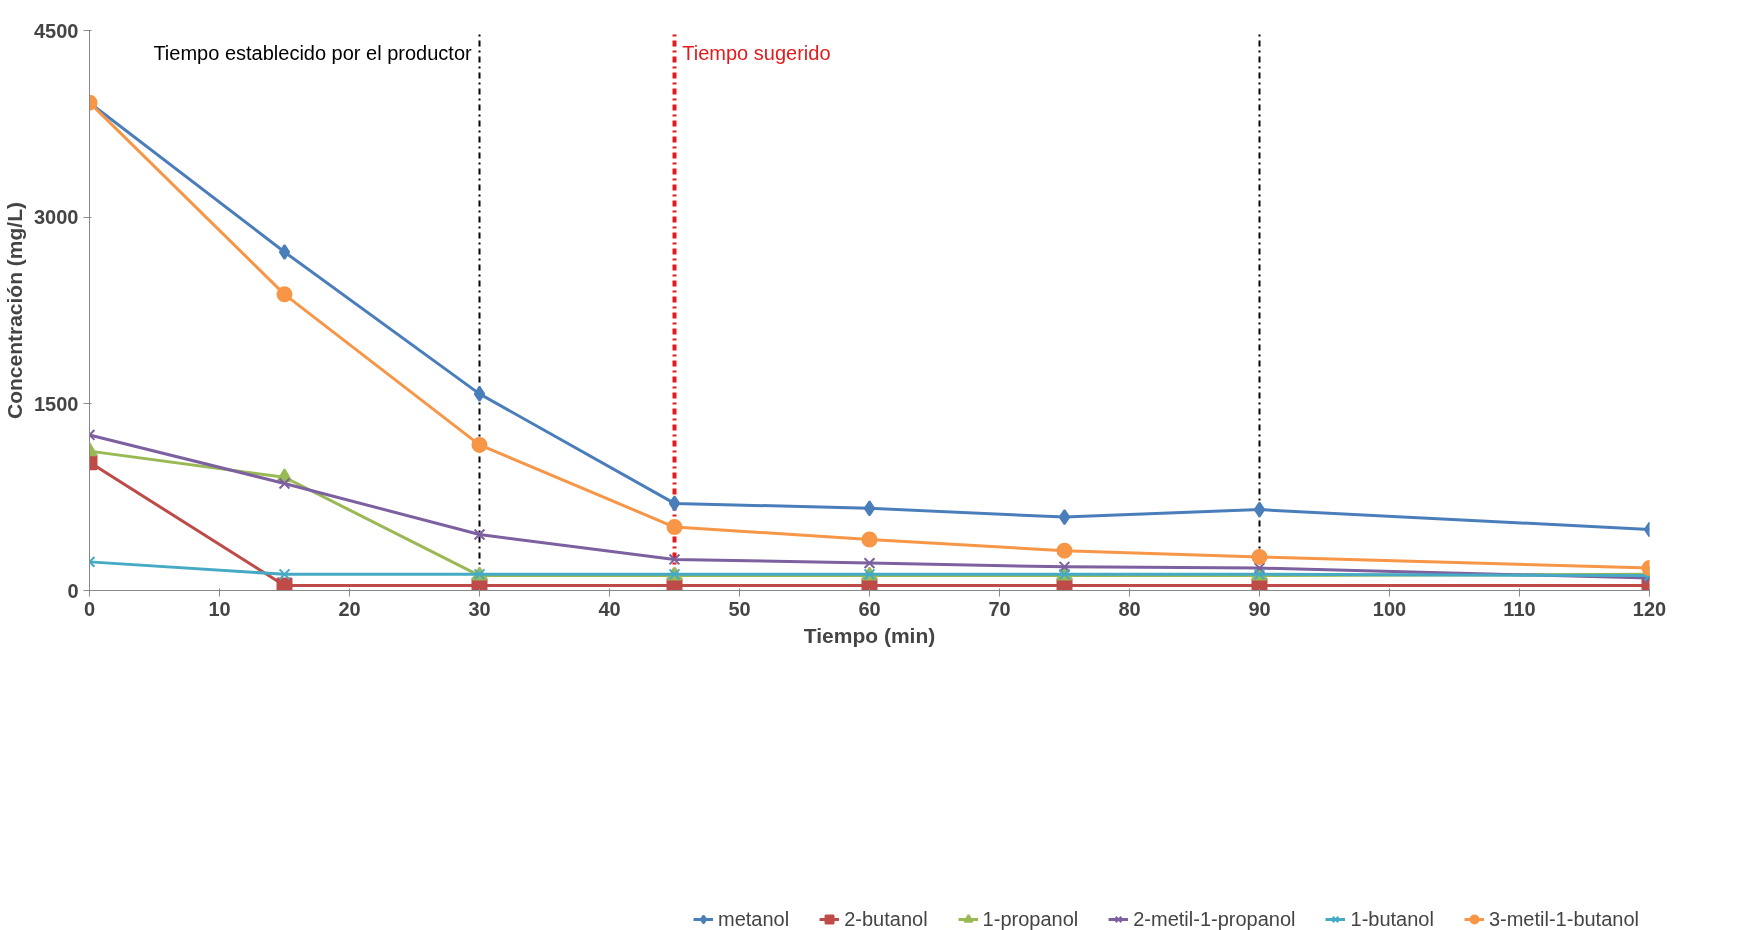 This screenshot has width=1753, height=930. I want to click on y-tick-label: 3000, so click(56, 217).